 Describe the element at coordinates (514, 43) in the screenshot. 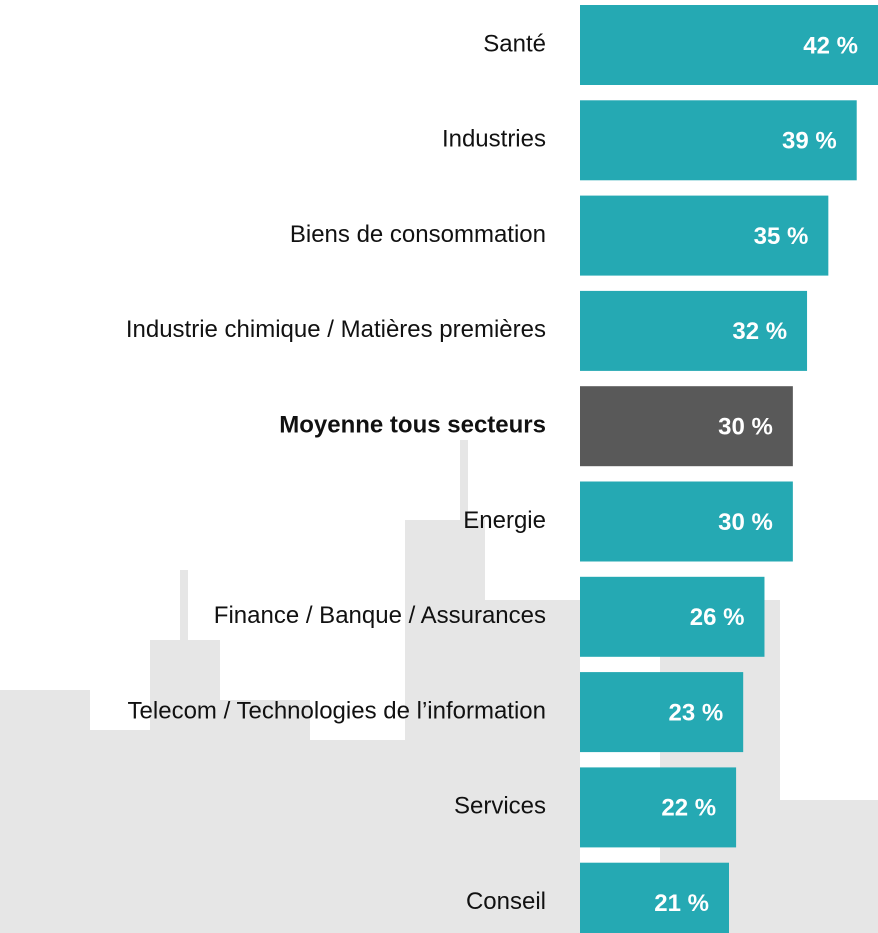

I see `category-label: Santé` at that location.